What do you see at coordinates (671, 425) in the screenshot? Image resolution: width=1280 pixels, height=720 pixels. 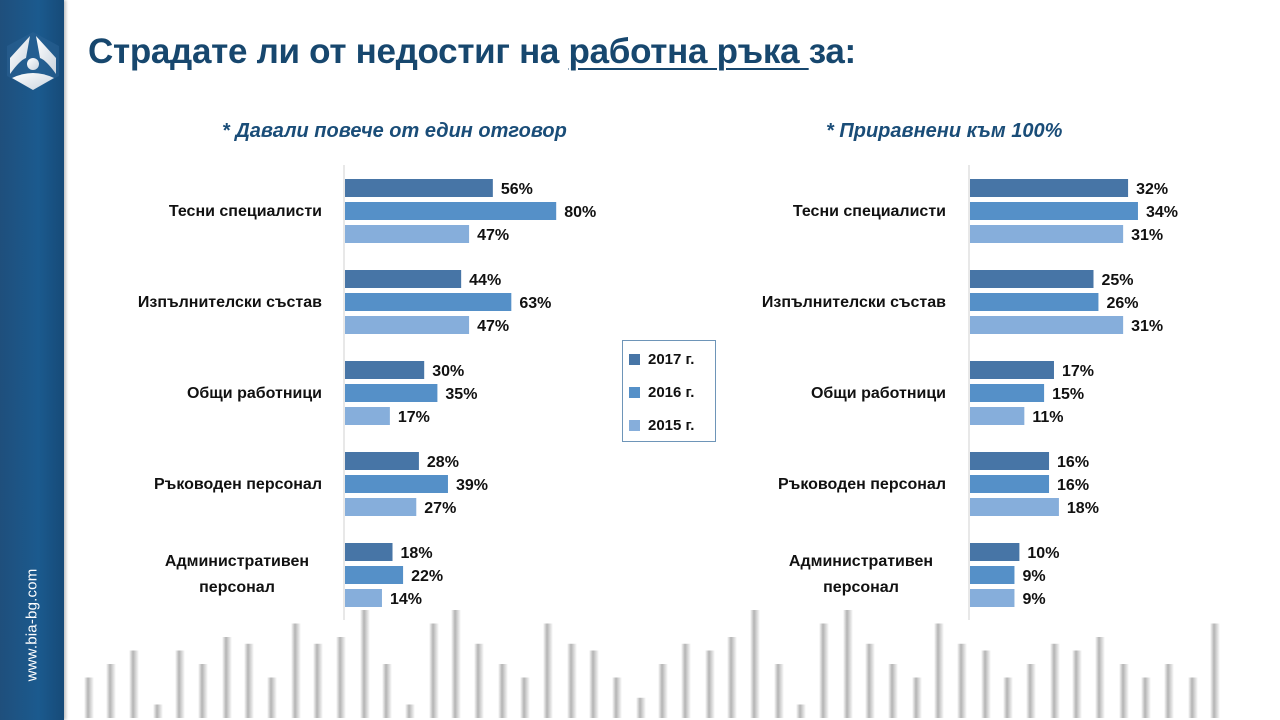 I see `legend-label-2015: 2015 г.` at bounding box center [671, 425].